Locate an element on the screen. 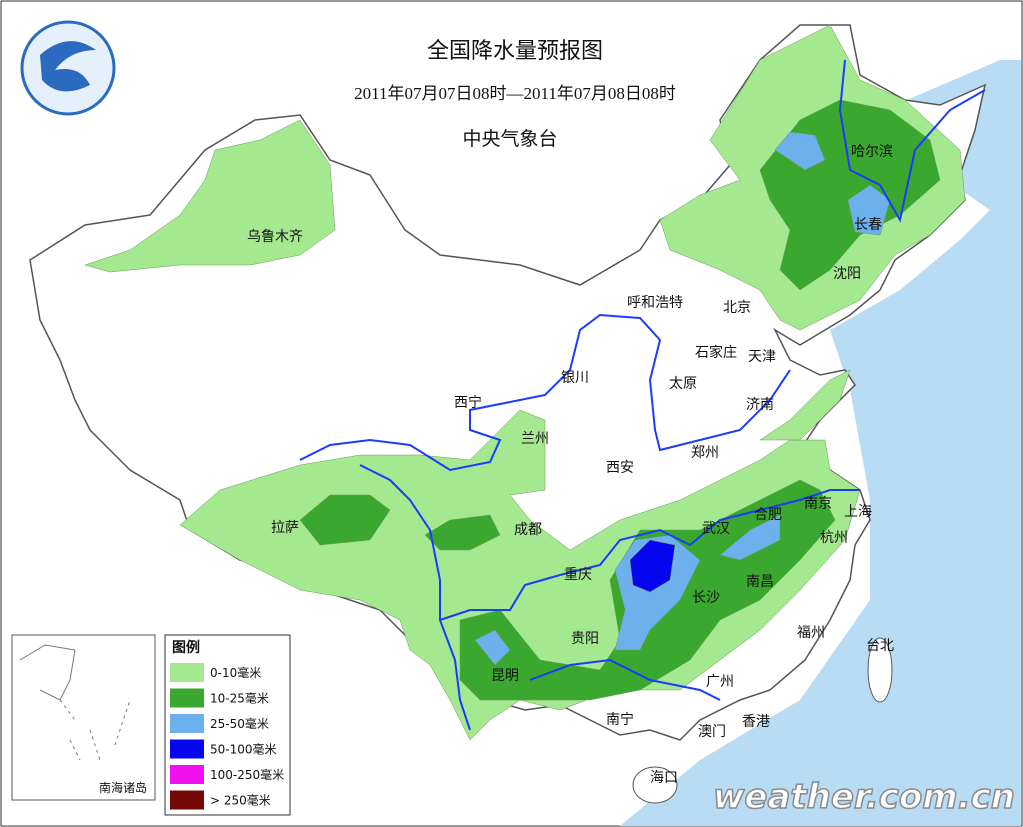  inset: 南海诸岛 is located at coordinates (83, 717).